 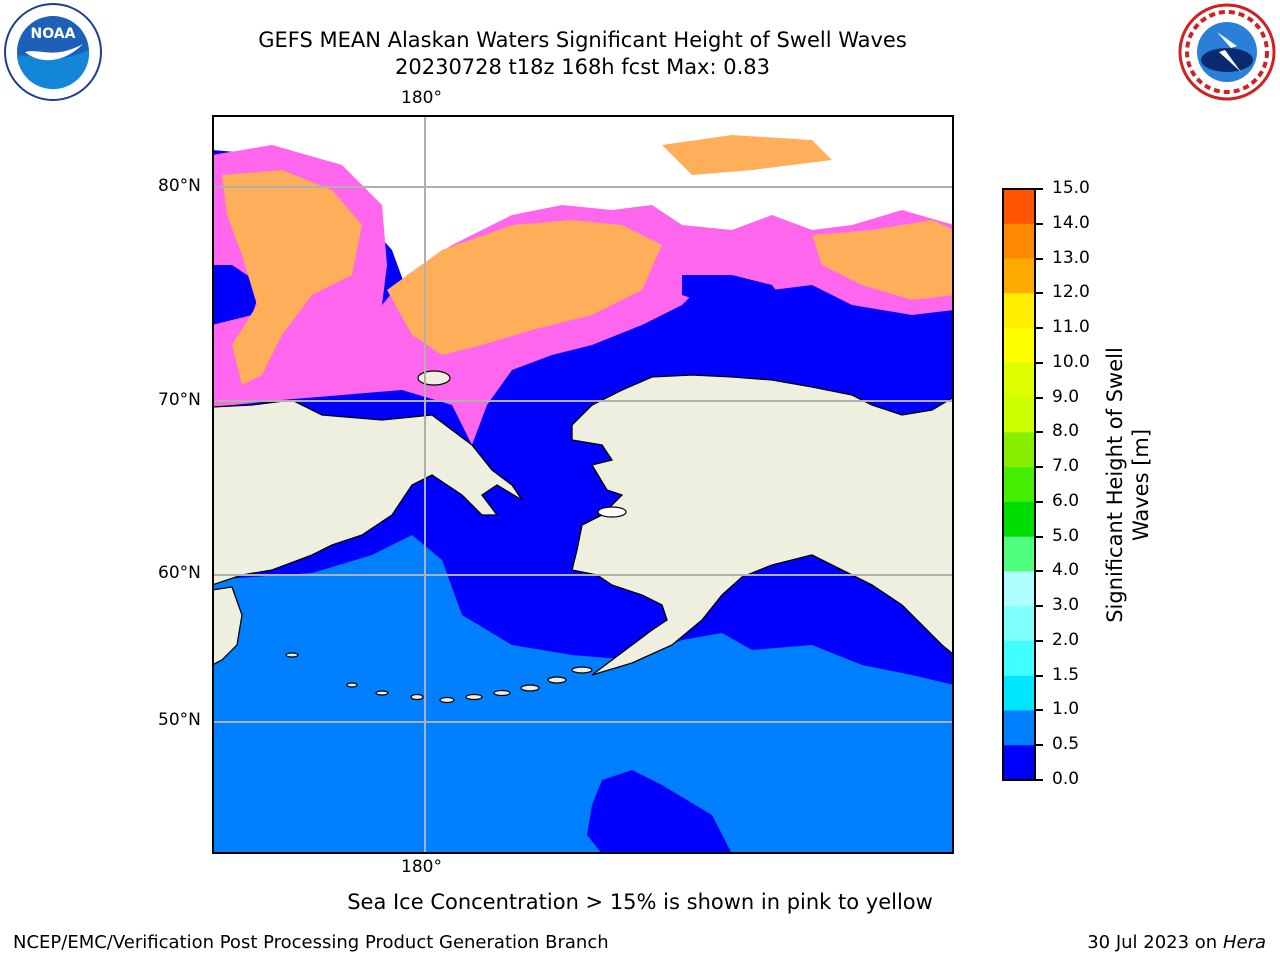 What do you see at coordinates (1227, 52) in the screenshot?
I see `nws-logo` at bounding box center [1227, 52].